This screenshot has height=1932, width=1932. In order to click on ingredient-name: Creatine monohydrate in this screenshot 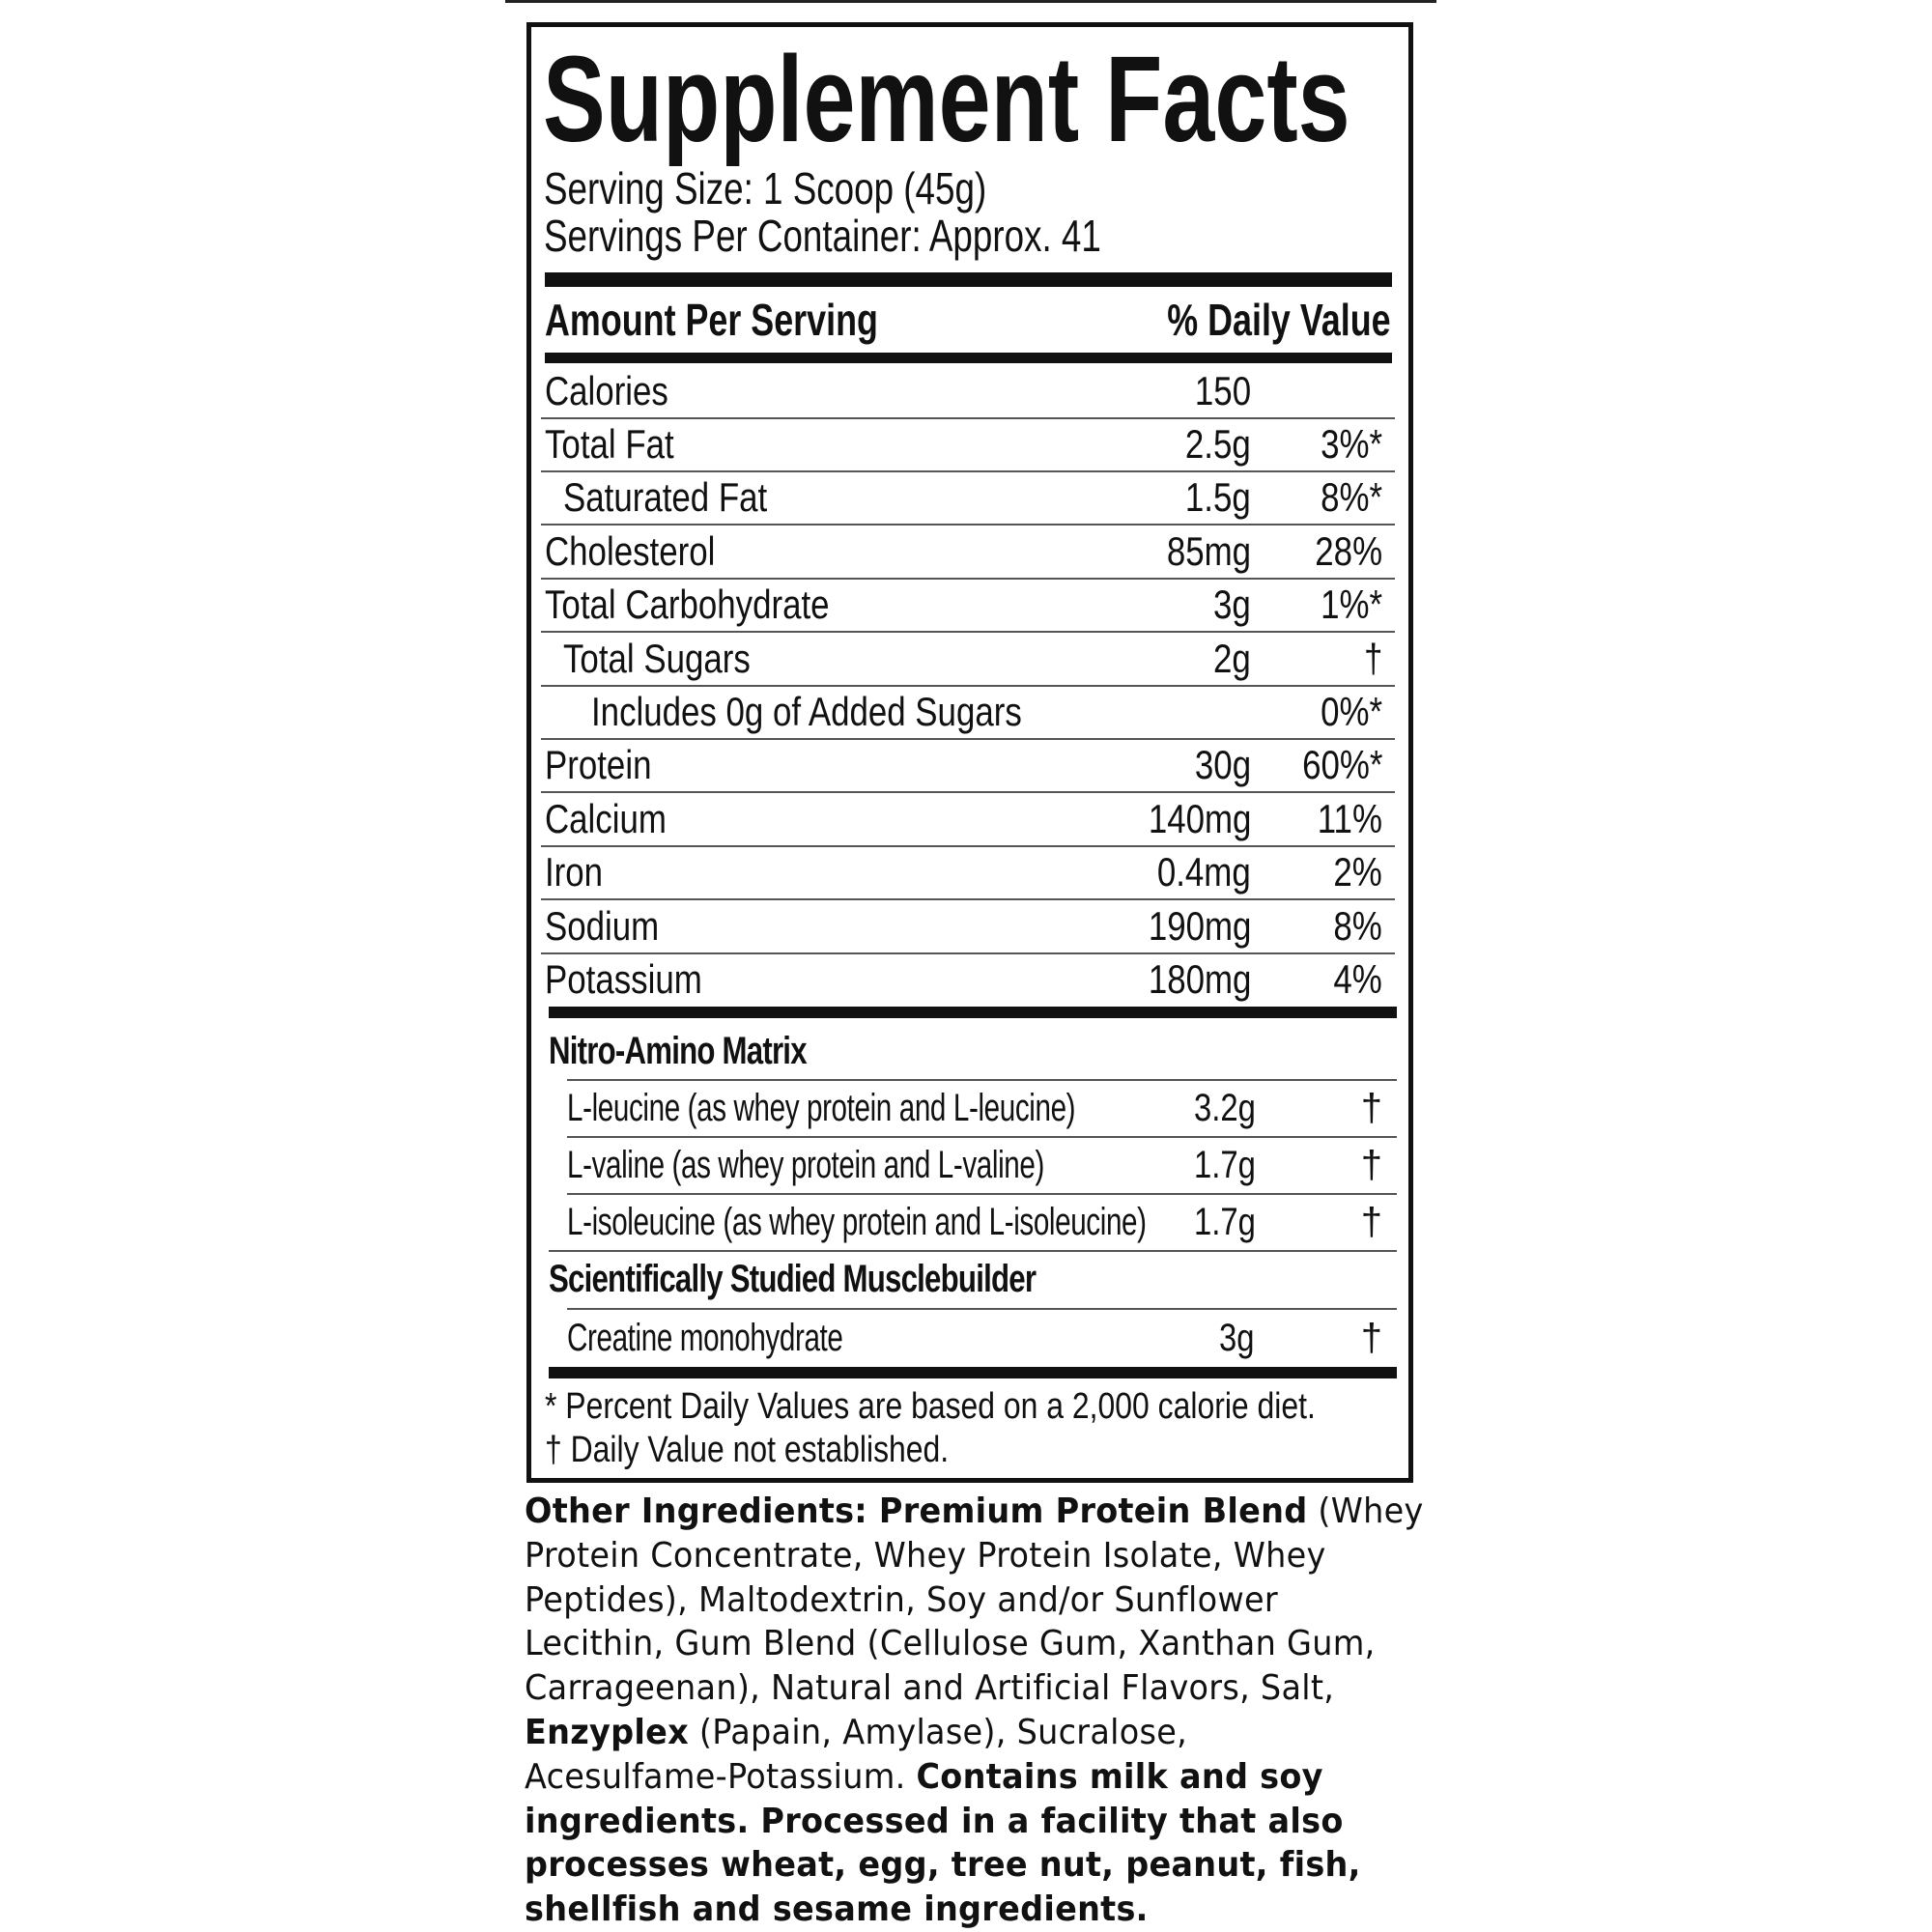, I will do `click(753, 1338)`.